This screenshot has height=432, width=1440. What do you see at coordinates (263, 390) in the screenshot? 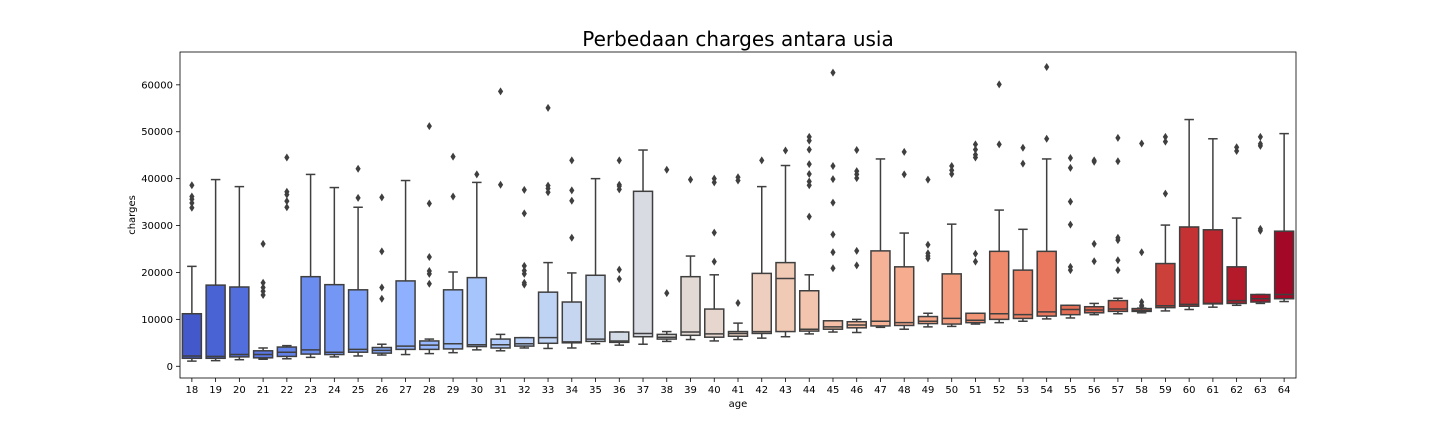
I see `x-tick-label: 21` at bounding box center [263, 390].